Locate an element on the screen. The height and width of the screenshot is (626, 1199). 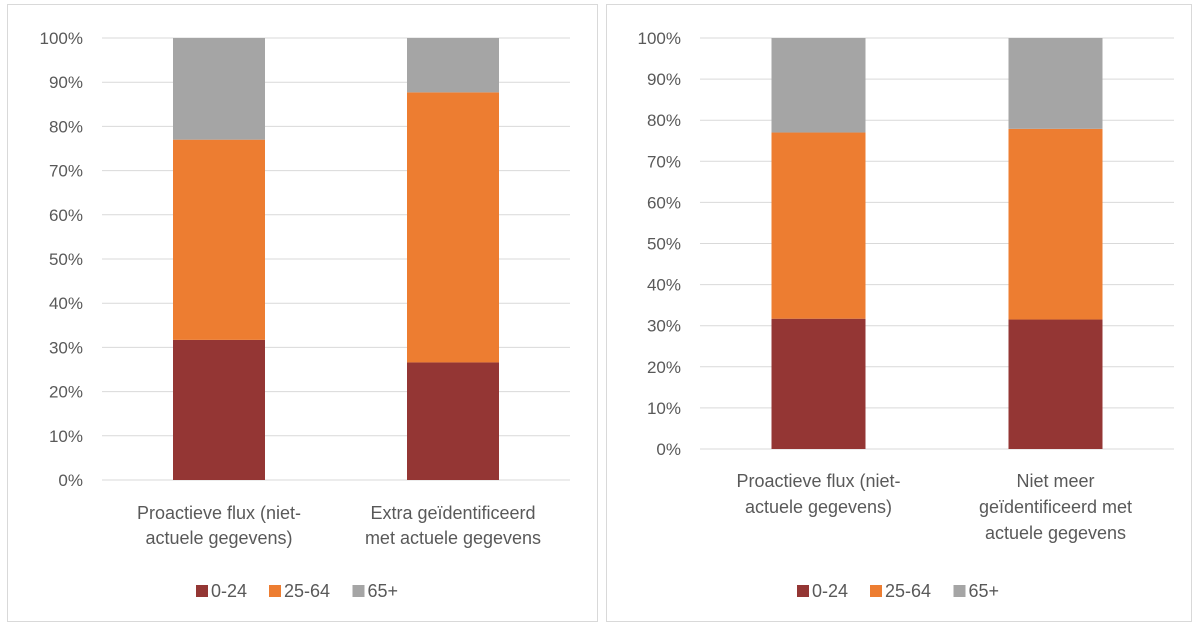
x-category-label: actuele gegevens is located at coordinates (1055, 533).